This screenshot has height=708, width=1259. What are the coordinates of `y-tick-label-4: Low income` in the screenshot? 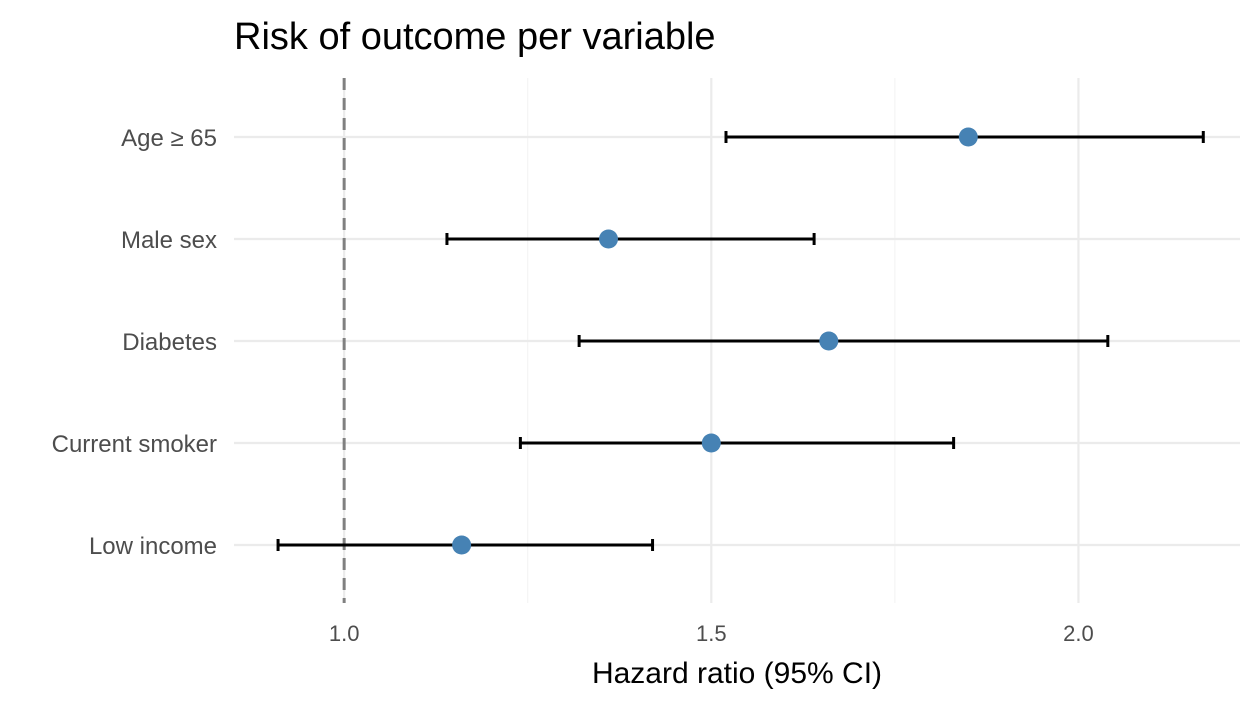 It's located at (153, 546).